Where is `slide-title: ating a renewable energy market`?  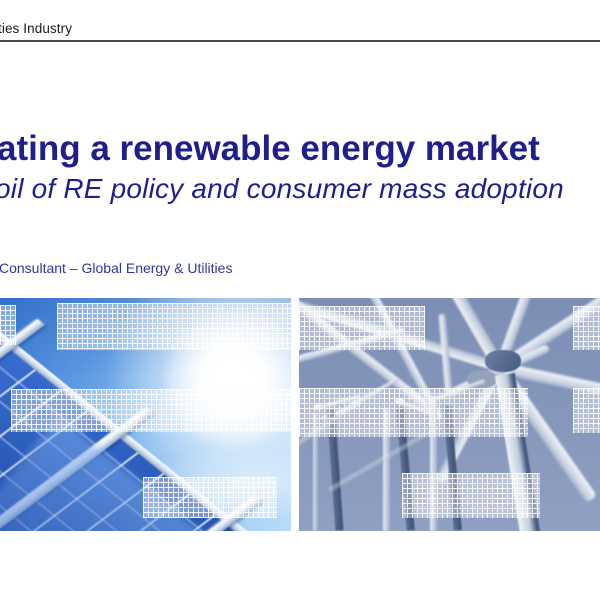 slide-title: ating a renewable energy market is located at coordinates (270, 148).